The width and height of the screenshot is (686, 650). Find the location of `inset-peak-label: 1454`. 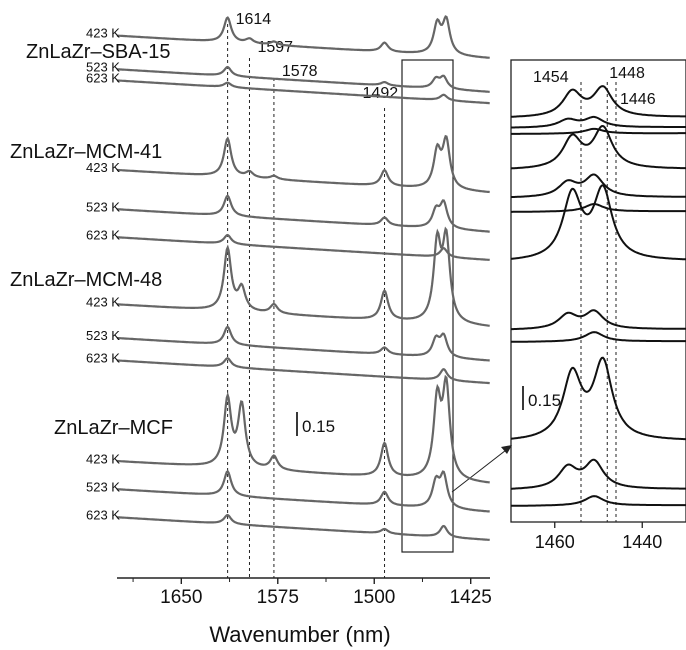

inset-peak-label: 1454 is located at coordinates (551, 77).